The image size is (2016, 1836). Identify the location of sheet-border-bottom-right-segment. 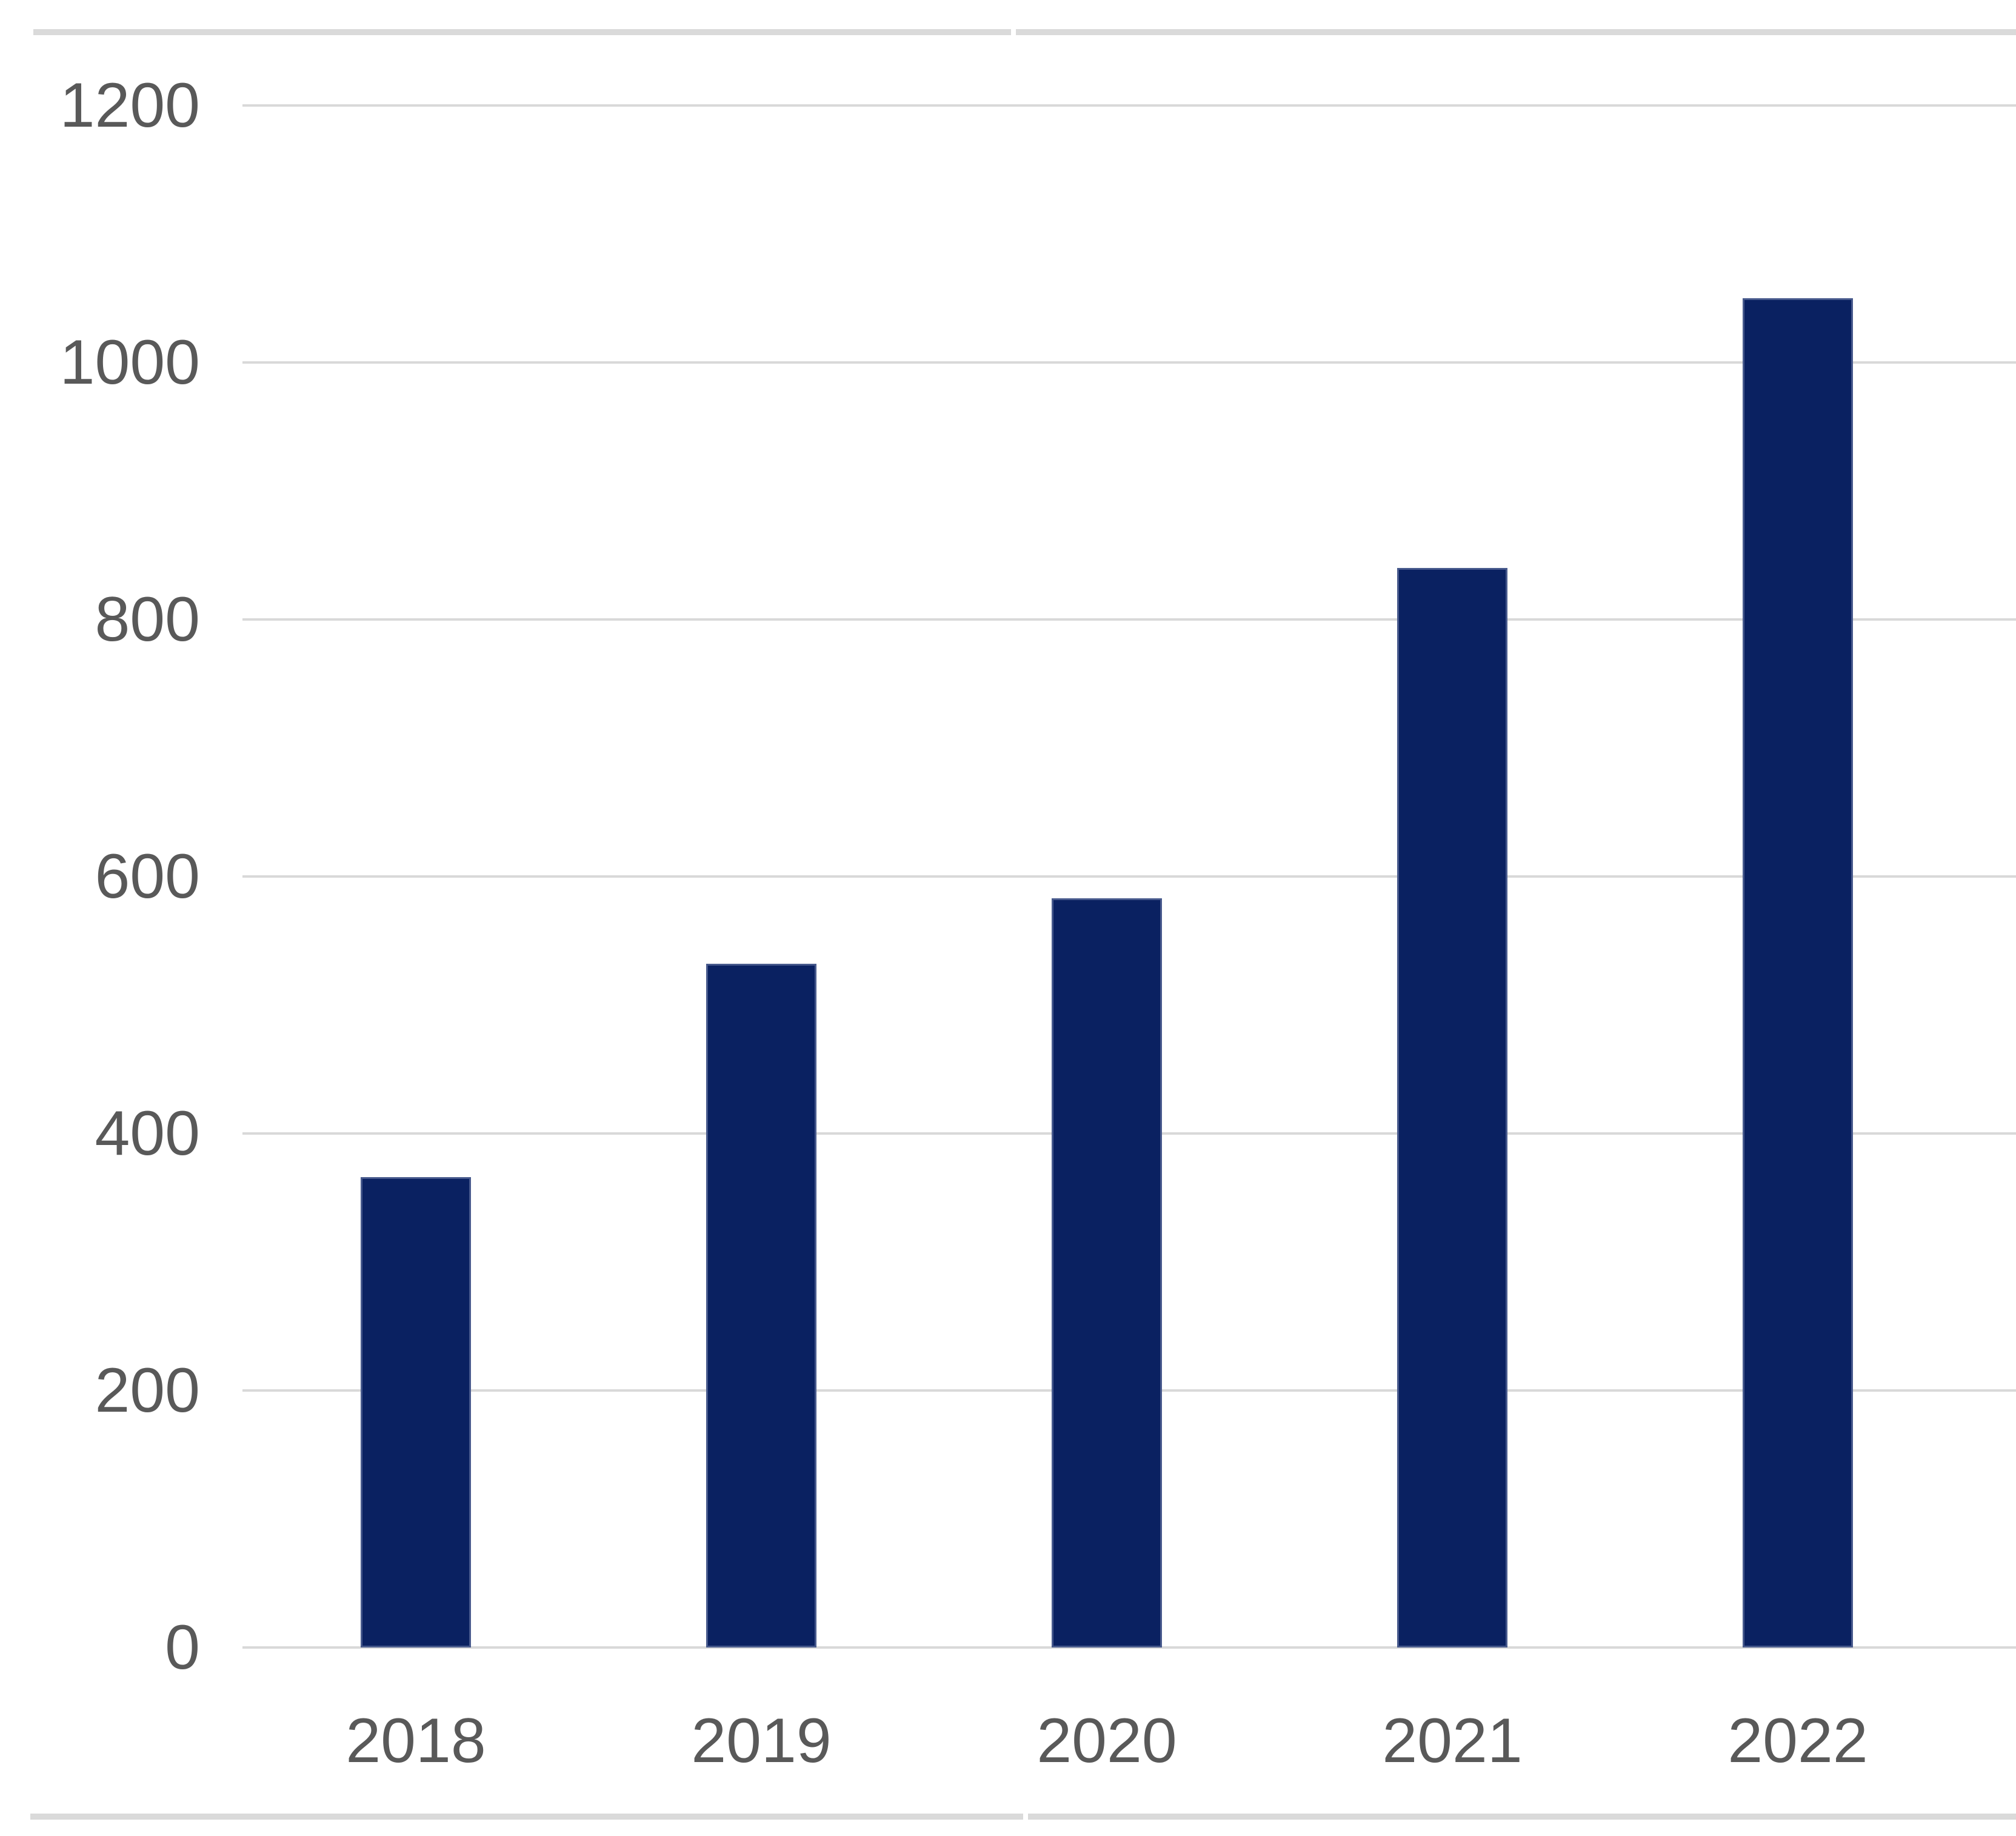
(1522, 1817).